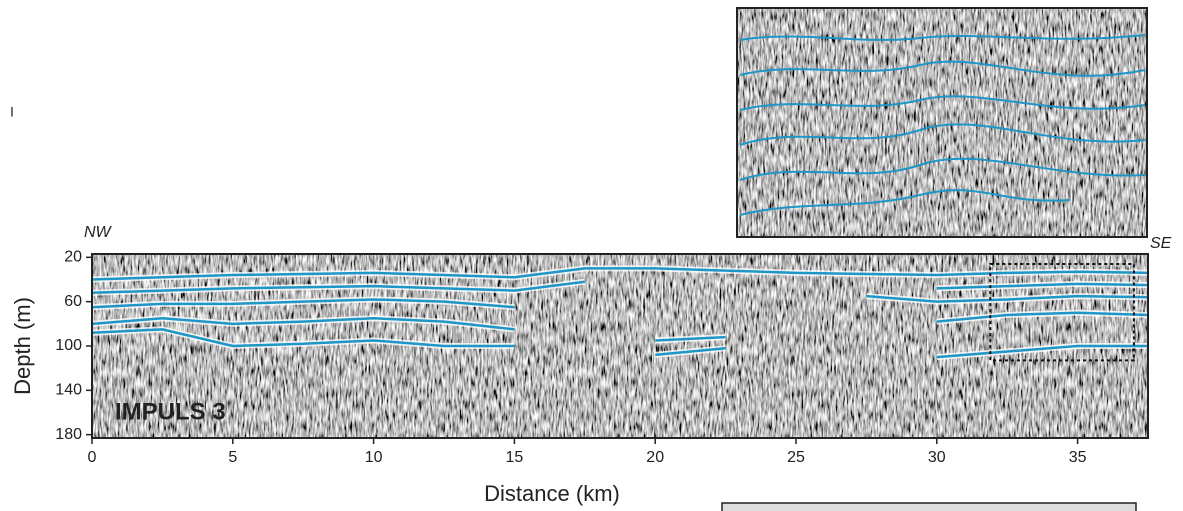  What do you see at coordinates (12, 112) in the screenshot?
I see `stray-mark: I` at bounding box center [12, 112].